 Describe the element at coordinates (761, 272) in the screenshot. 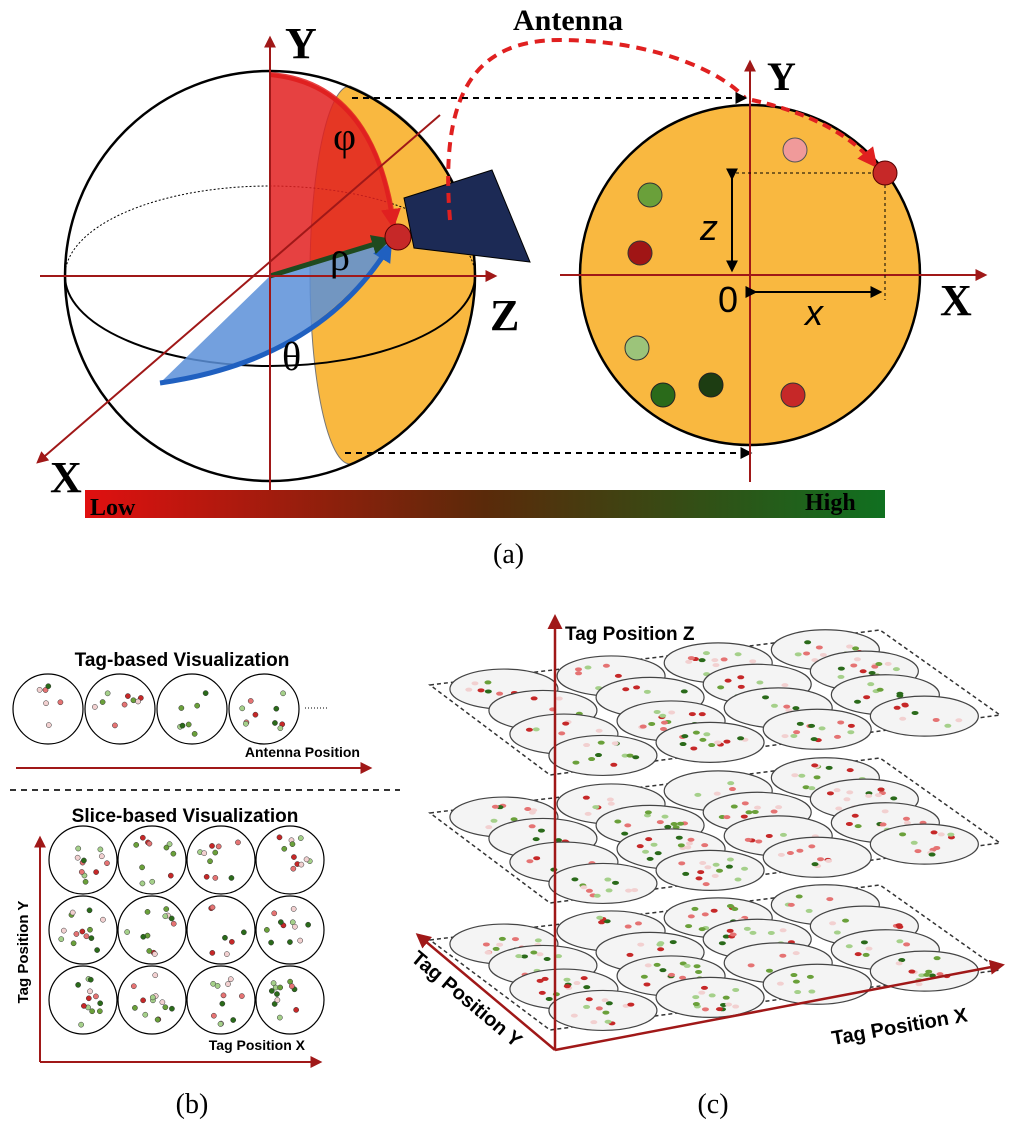

I see `tags` at that location.